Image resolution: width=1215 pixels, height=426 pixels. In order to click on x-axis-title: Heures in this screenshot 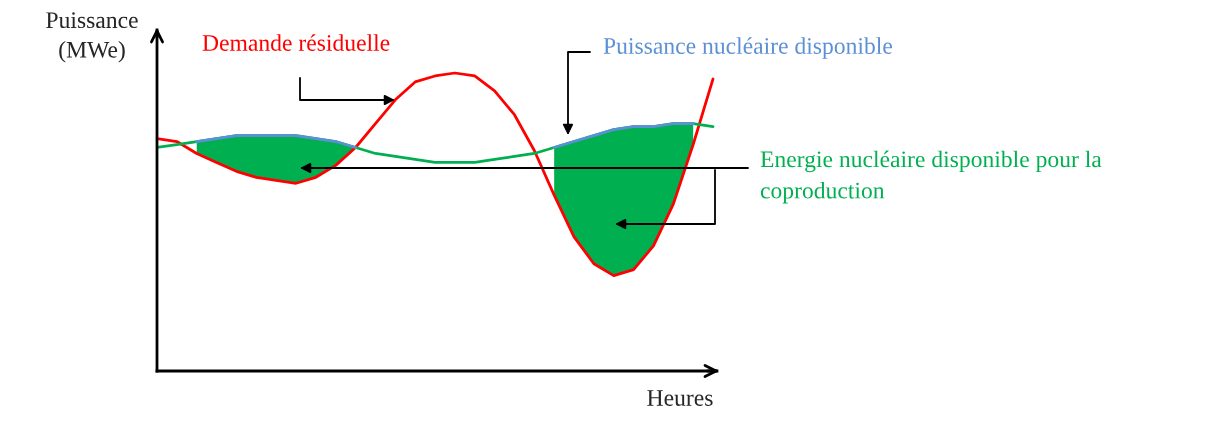, I will do `click(680, 398)`.